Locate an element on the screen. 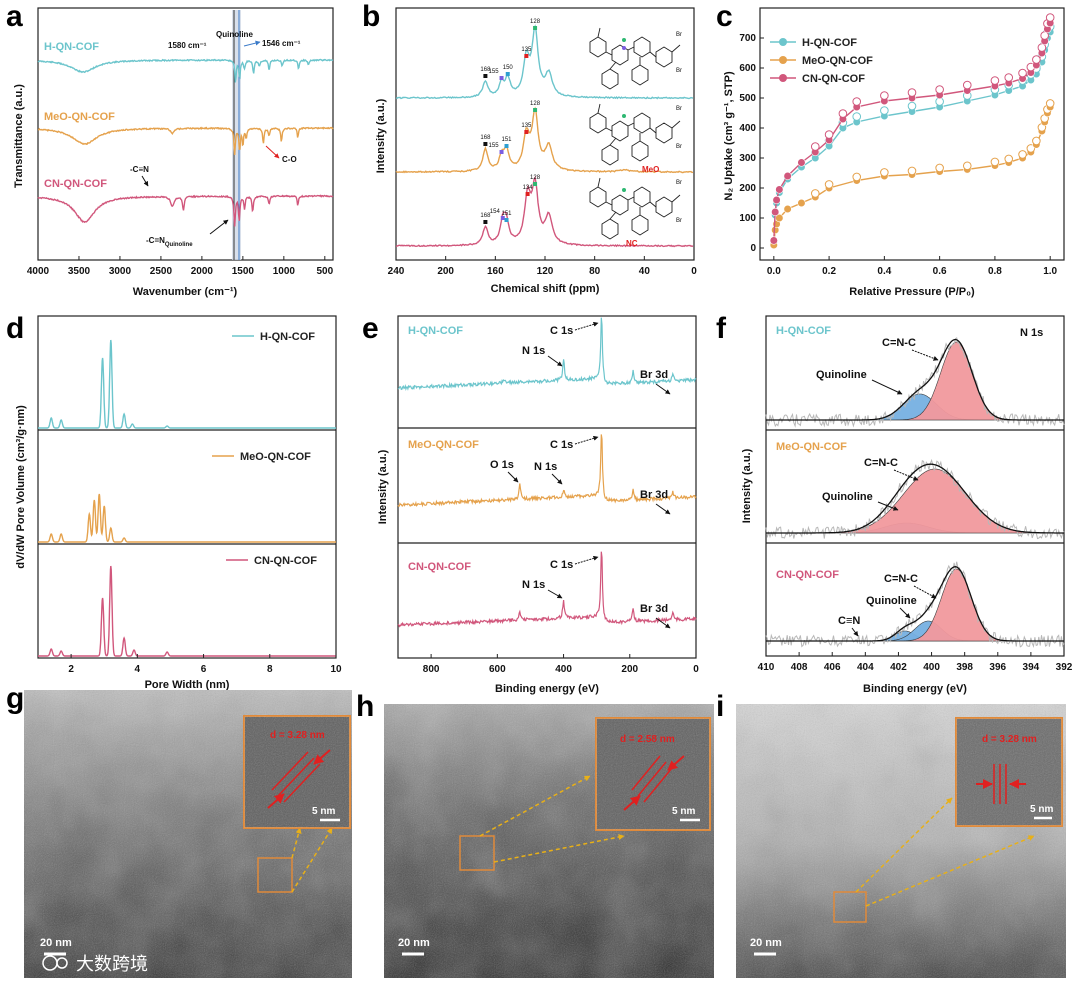  xps-meo-br3d: Br 3d is located at coordinates (654, 495).